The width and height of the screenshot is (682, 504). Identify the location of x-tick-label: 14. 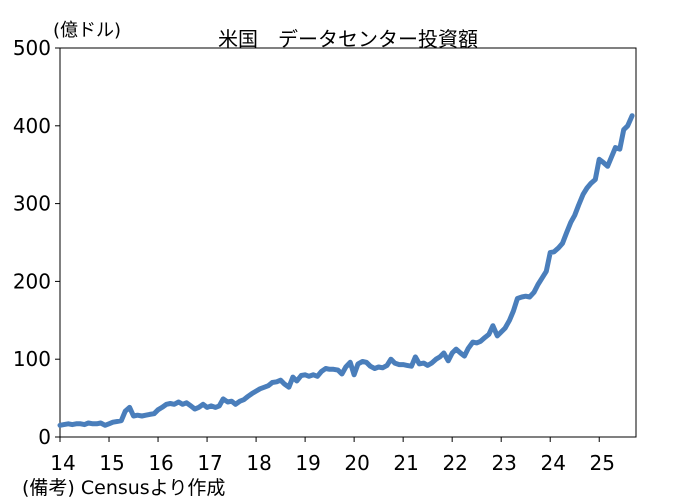
(62, 463).